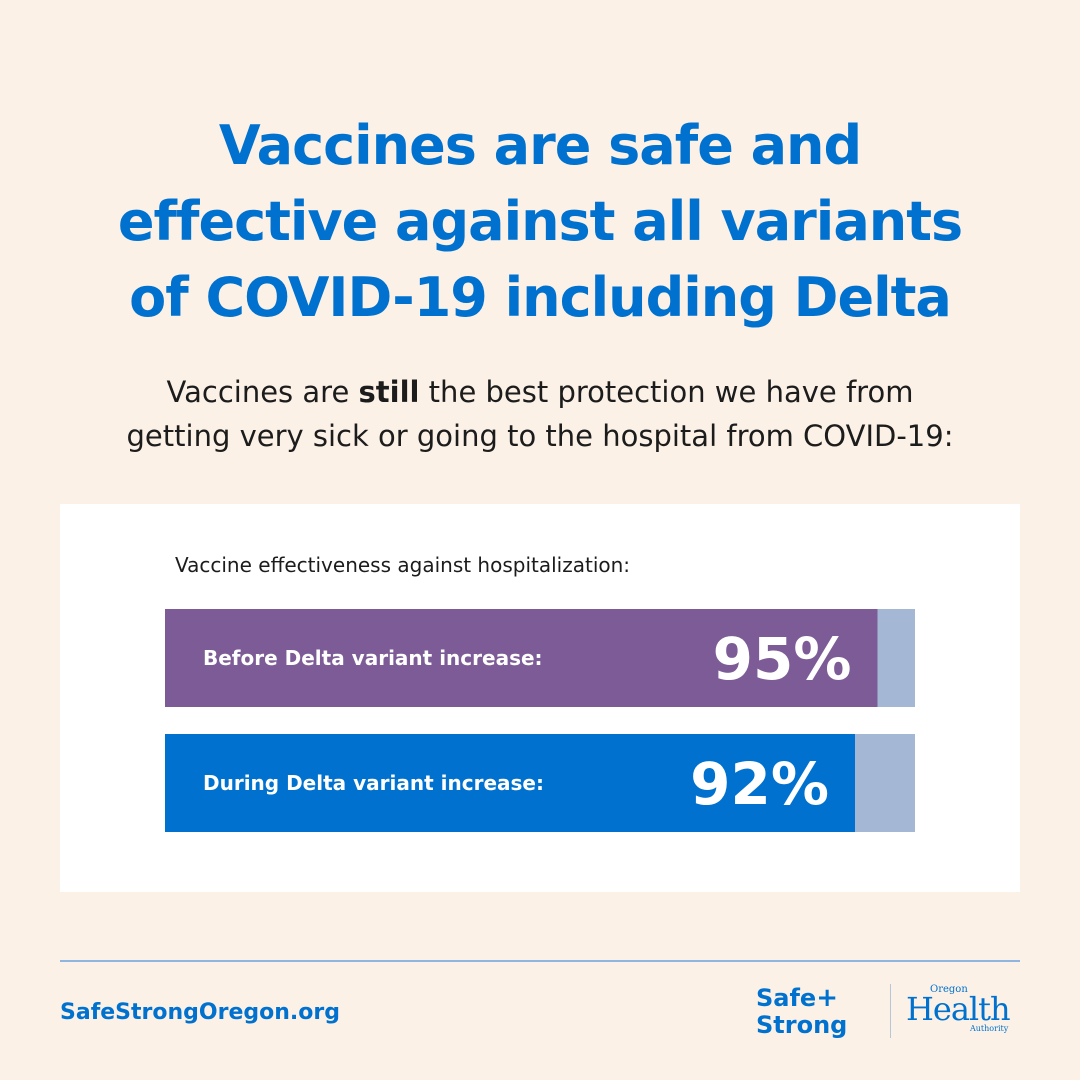  What do you see at coordinates (759, 784) in the screenshot?
I see `bar-value-label-2: 92%` at bounding box center [759, 784].